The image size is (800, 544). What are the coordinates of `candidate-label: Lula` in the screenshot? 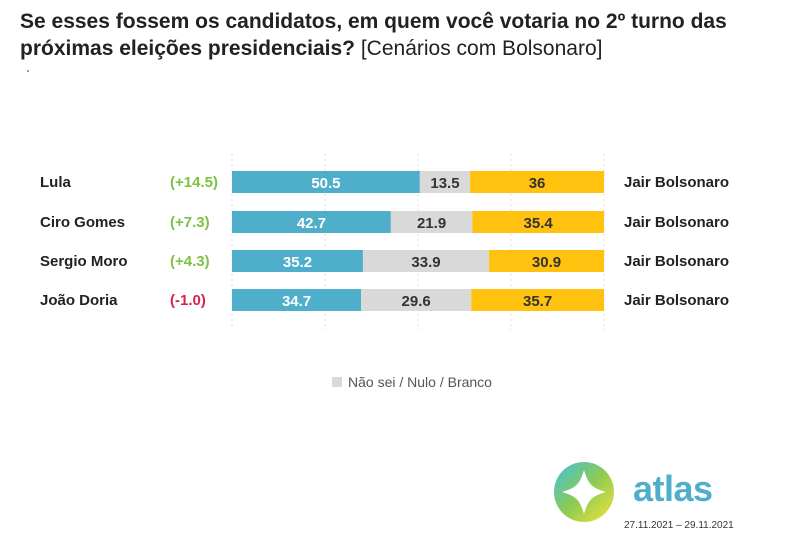 It's located at (55, 182).